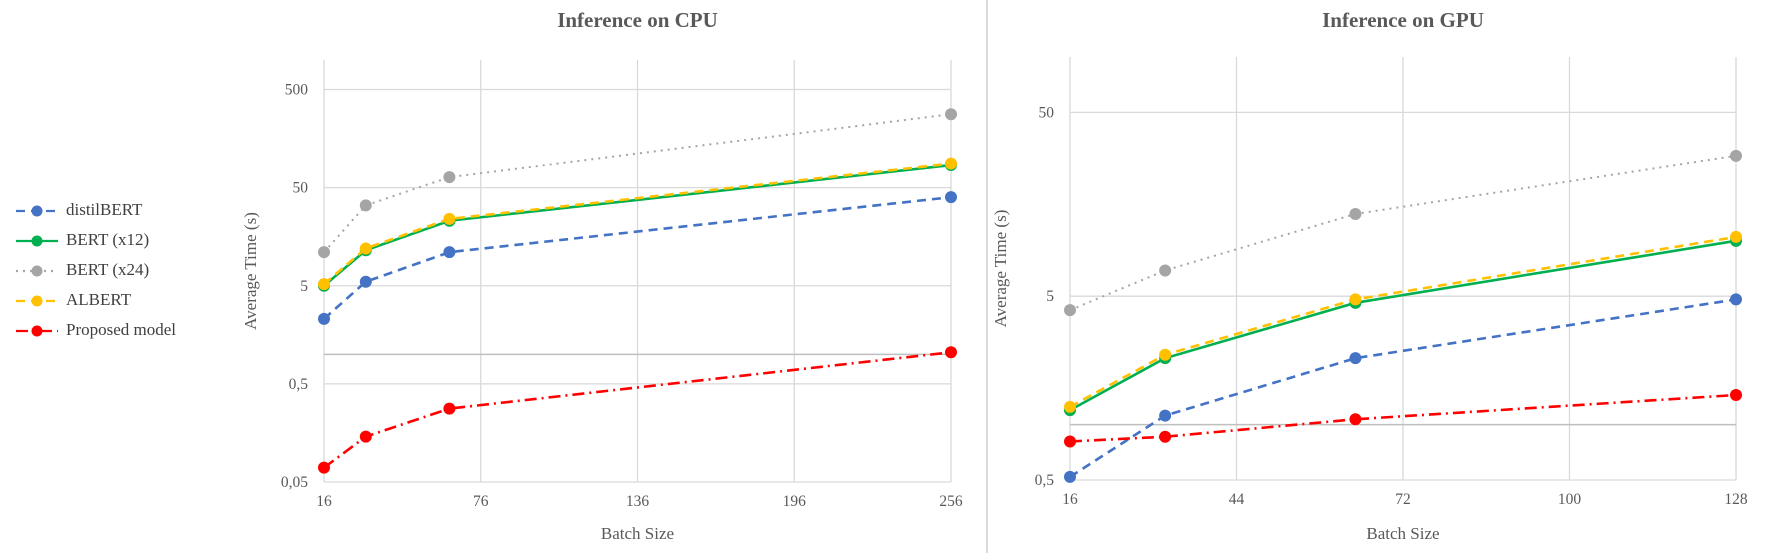 This screenshot has width=1768, height=553. What do you see at coordinates (481, 501) in the screenshot?
I see `x-tick-label: 76` at bounding box center [481, 501].